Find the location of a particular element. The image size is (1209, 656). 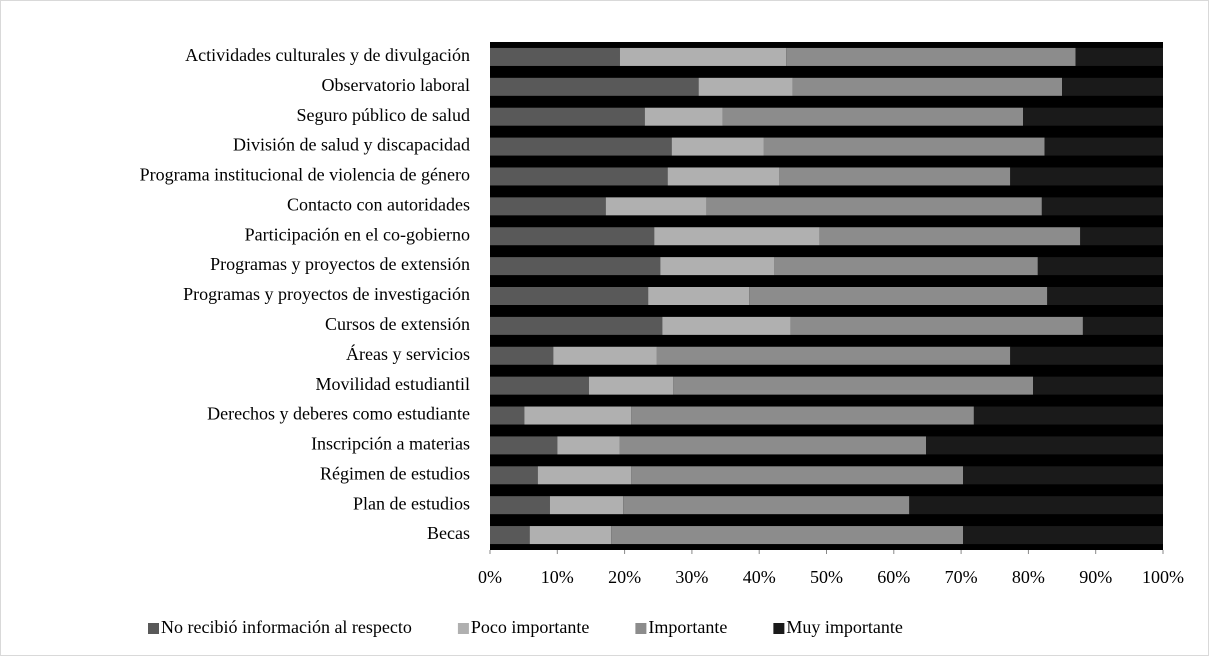

y-tick-label: Movilidad estudiantil is located at coordinates (393, 384).